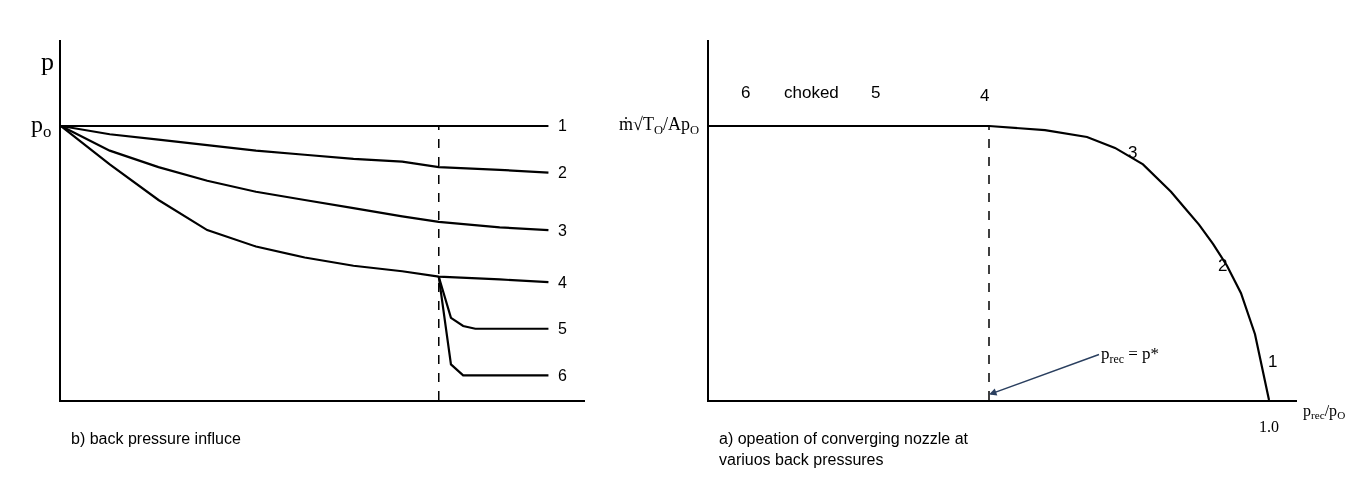 The width and height of the screenshot is (1361, 486). What do you see at coordinates (1273, 361) in the screenshot?
I see `annotation: 1` at bounding box center [1273, 361].